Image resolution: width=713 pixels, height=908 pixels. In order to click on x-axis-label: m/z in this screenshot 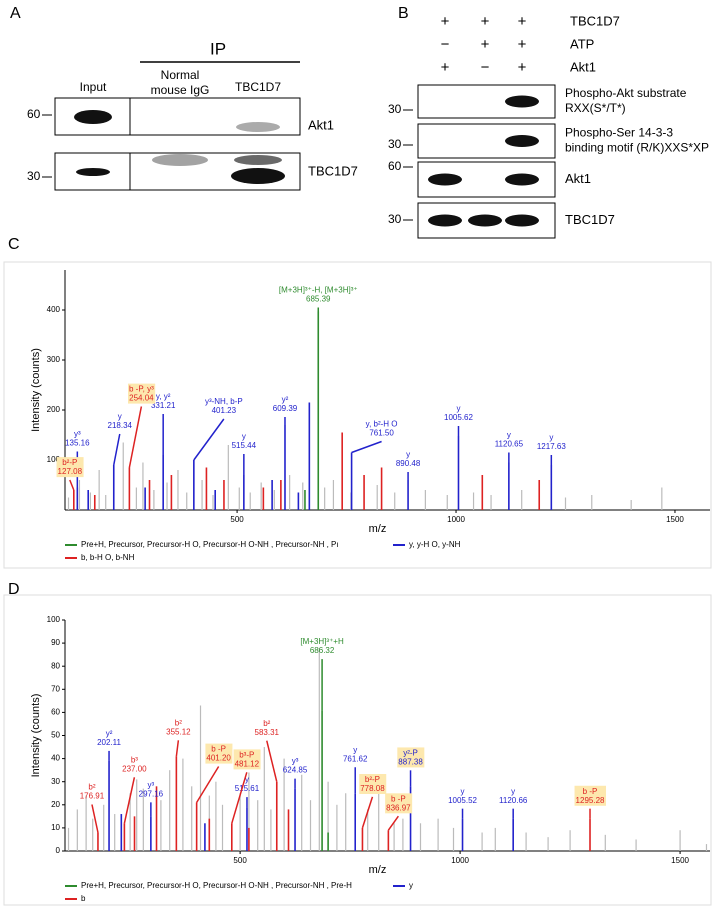, I will do `click(378, 870)`.